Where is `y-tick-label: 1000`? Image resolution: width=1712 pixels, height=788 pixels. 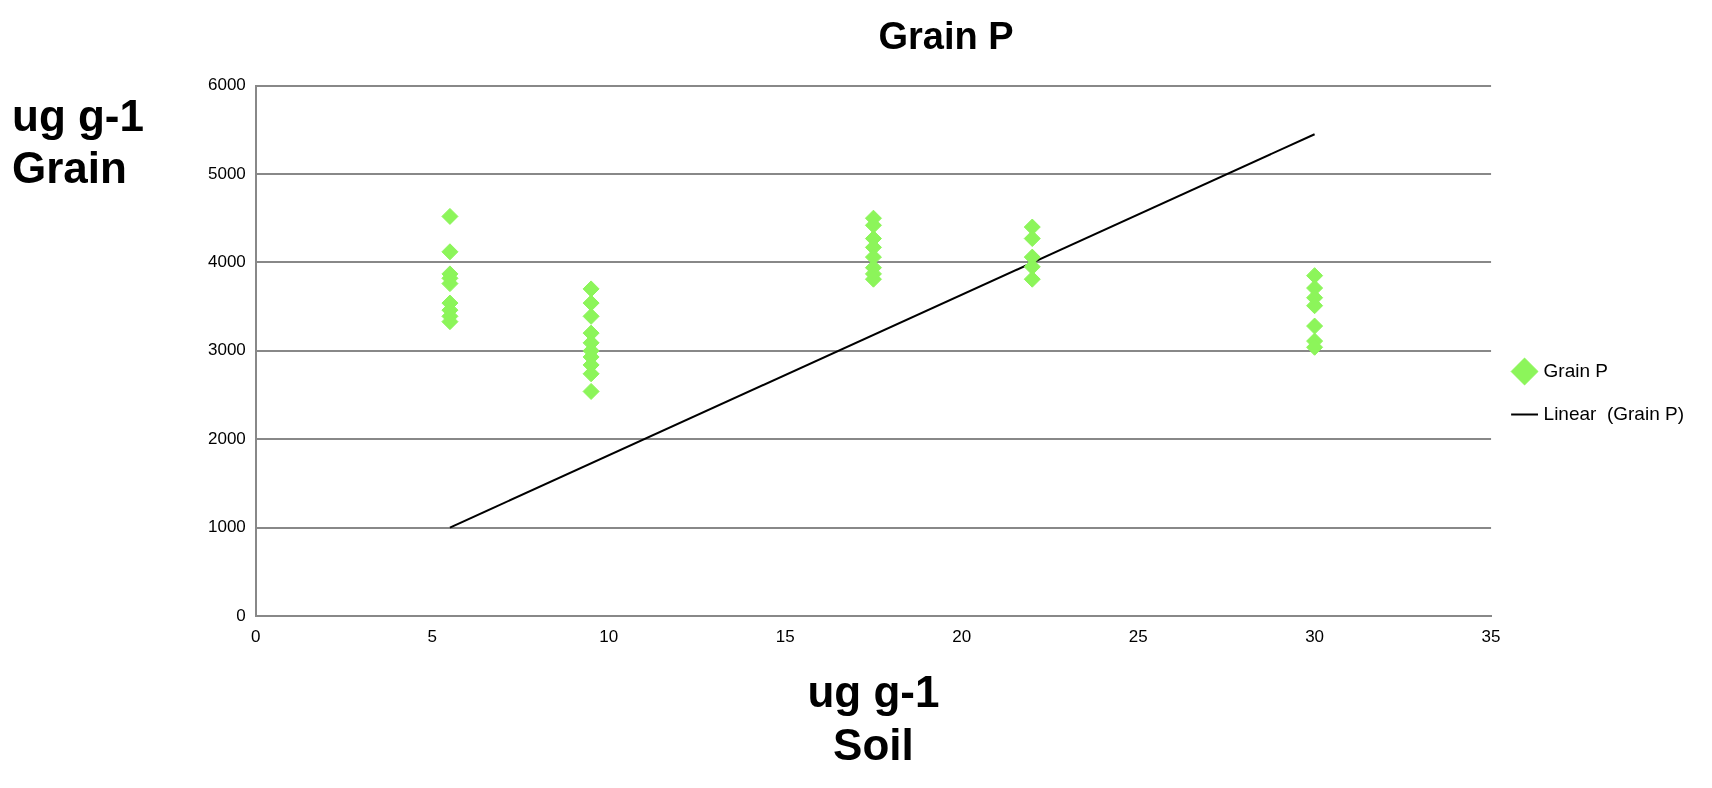 y-tick-label: 1000 is located at coordinates (226, 527).